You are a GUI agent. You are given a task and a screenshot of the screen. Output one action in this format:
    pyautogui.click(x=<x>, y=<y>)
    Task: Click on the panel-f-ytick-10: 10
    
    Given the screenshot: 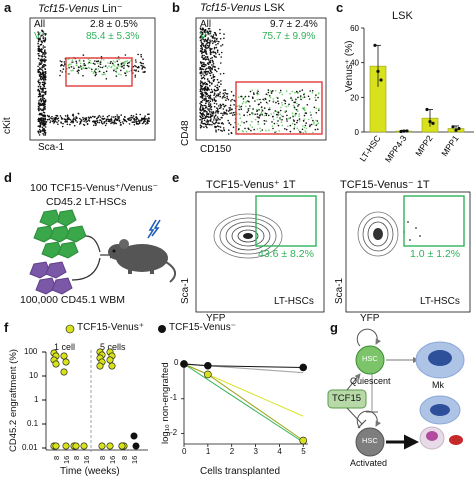 What is the action you would take?
    pyautogui.click(x=33, y=375)
    